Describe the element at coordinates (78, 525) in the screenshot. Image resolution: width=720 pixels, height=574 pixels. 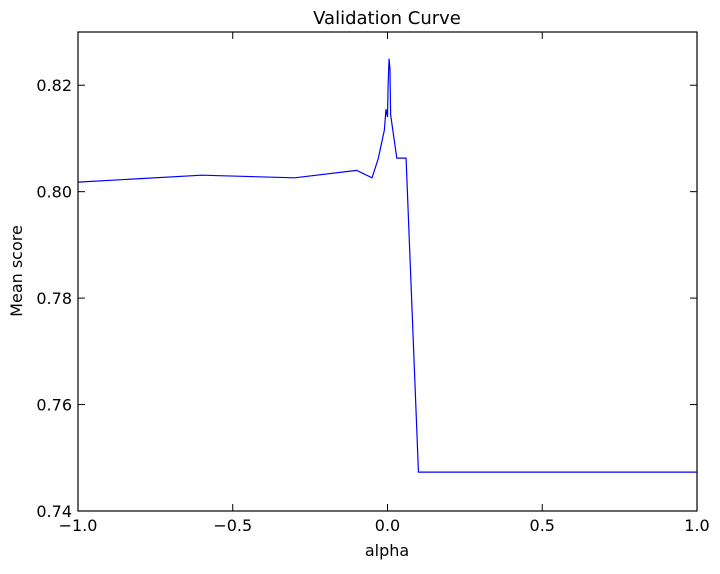
I see `x-tick-label: −1.0` at that location.